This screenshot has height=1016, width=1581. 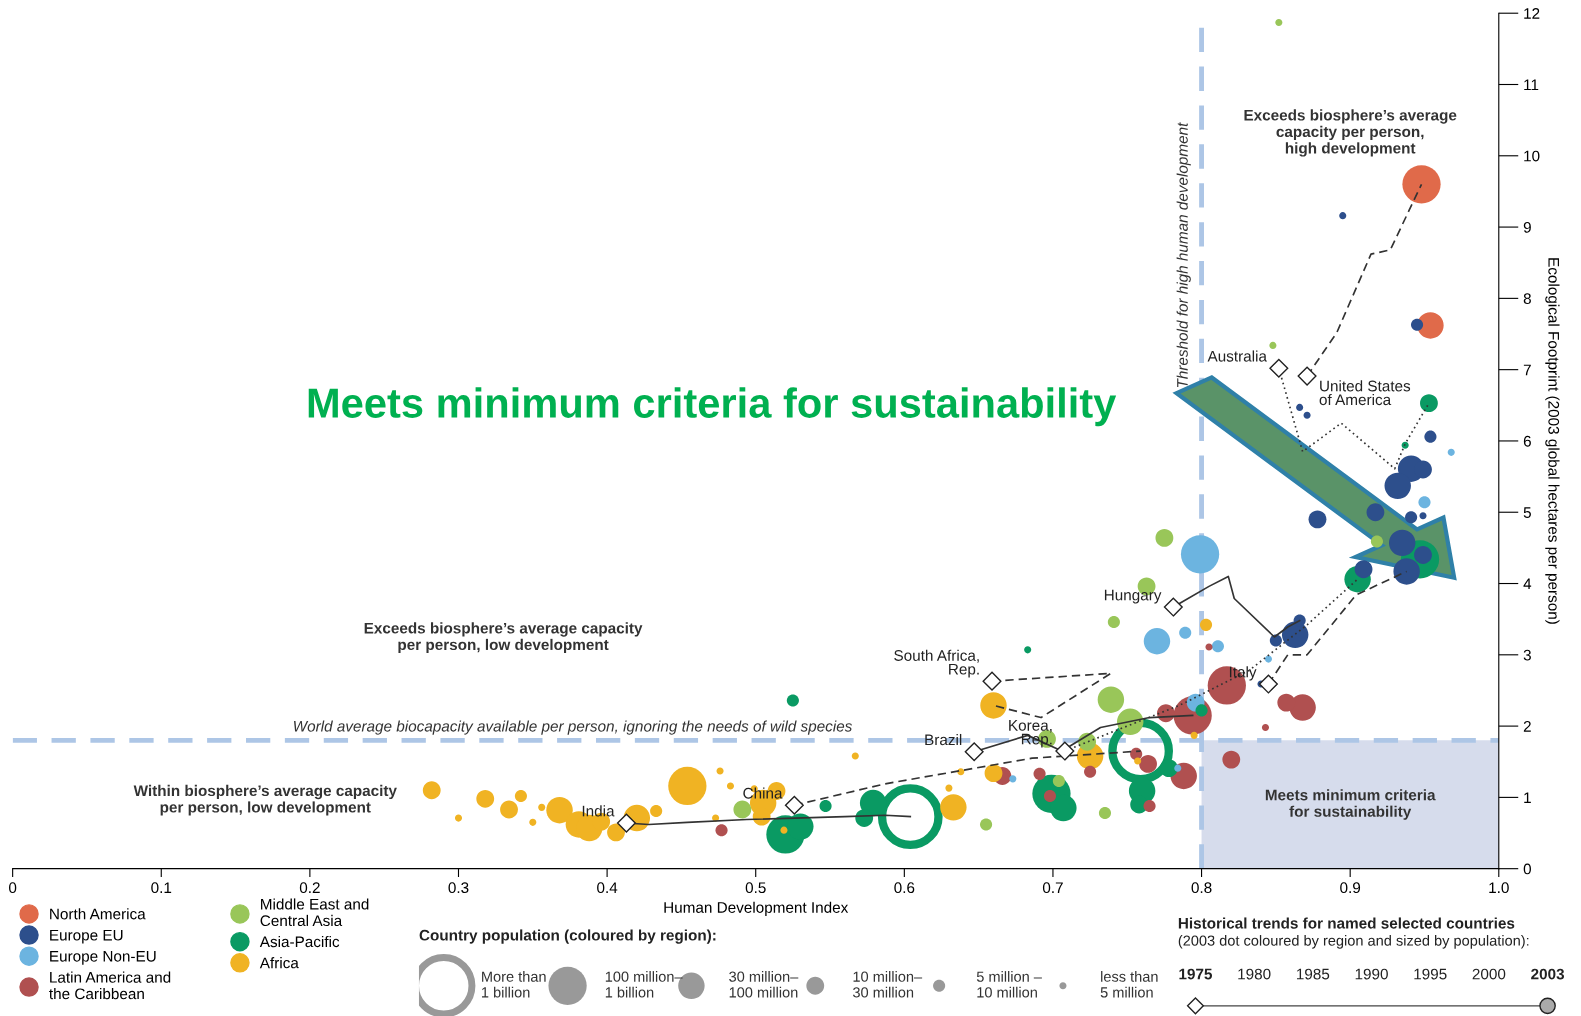 I want to click on text: 1975, so click(x=1196, y=974).